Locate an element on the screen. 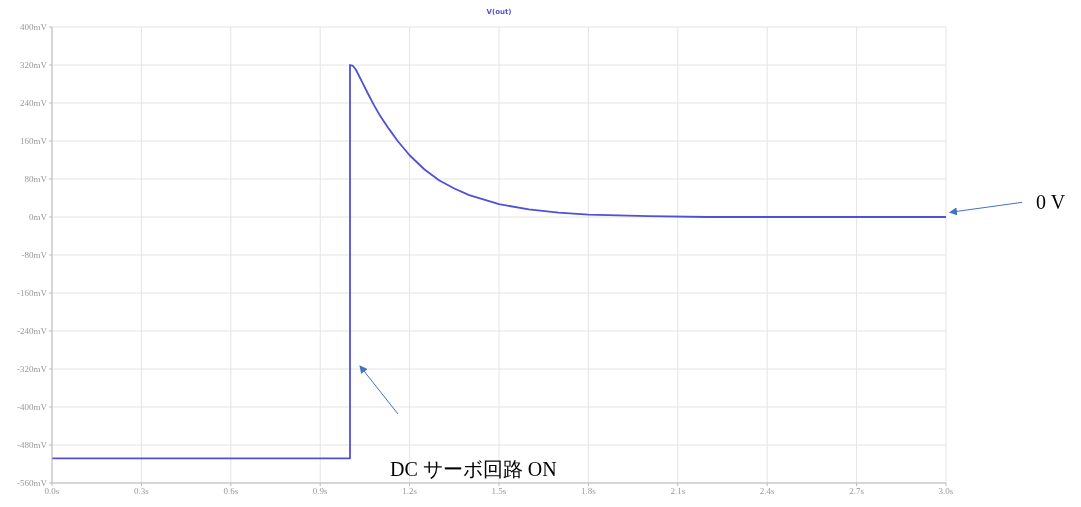  x-tick-label: 1.2s is located at coordinates (410, 491).